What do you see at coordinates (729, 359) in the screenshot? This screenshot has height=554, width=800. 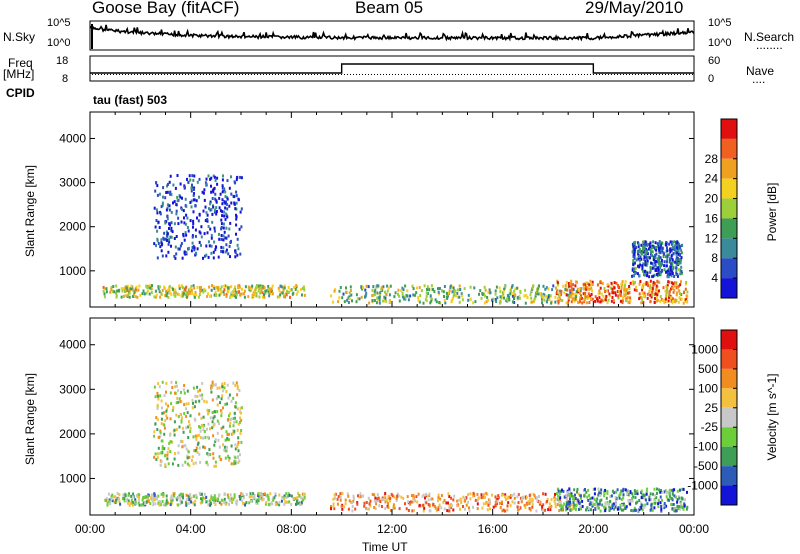 I see `velocity-colorbar-swatch` at bounding box center [729, 359].